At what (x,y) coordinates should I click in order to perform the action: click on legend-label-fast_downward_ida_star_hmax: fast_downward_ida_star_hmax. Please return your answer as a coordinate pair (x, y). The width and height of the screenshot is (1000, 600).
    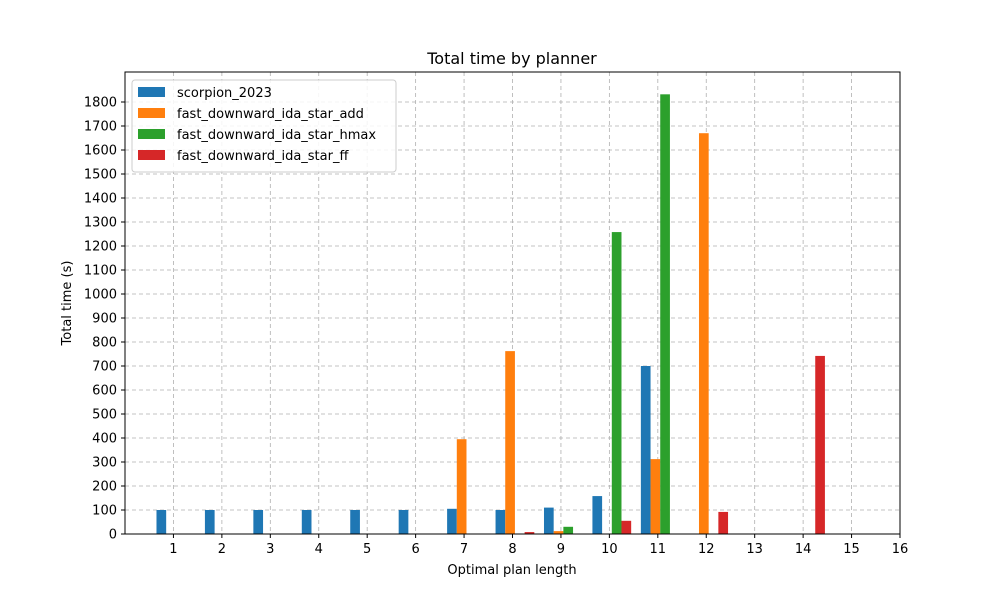
    Looking at the image, I should click on (276, 135).